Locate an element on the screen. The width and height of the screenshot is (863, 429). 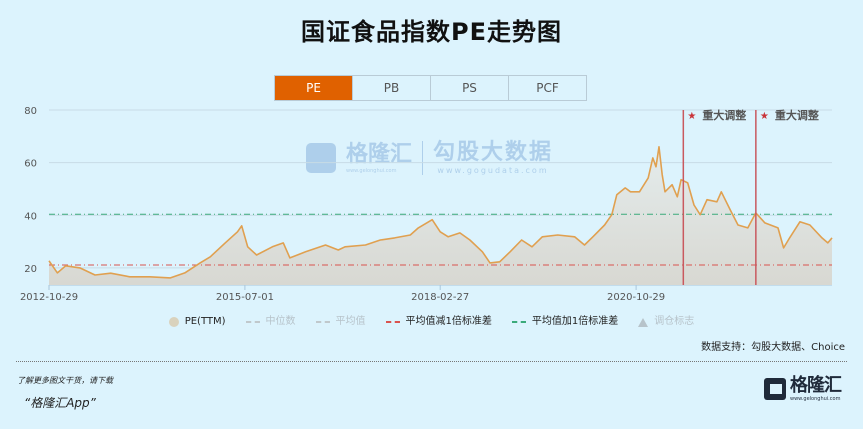
watermark-data: 勾股大数据 www.gogudata.com is located at coordinates (493, 158).